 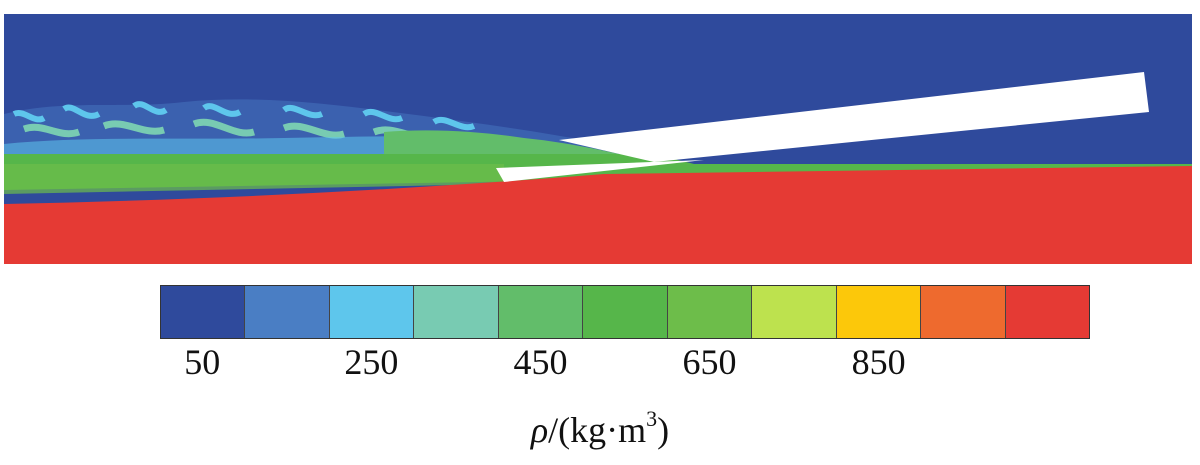 What do you see at coordinates (202, 362) in the screenshot?
I see `colorbar-tick-label: 50` at bounding box center [202, 362].